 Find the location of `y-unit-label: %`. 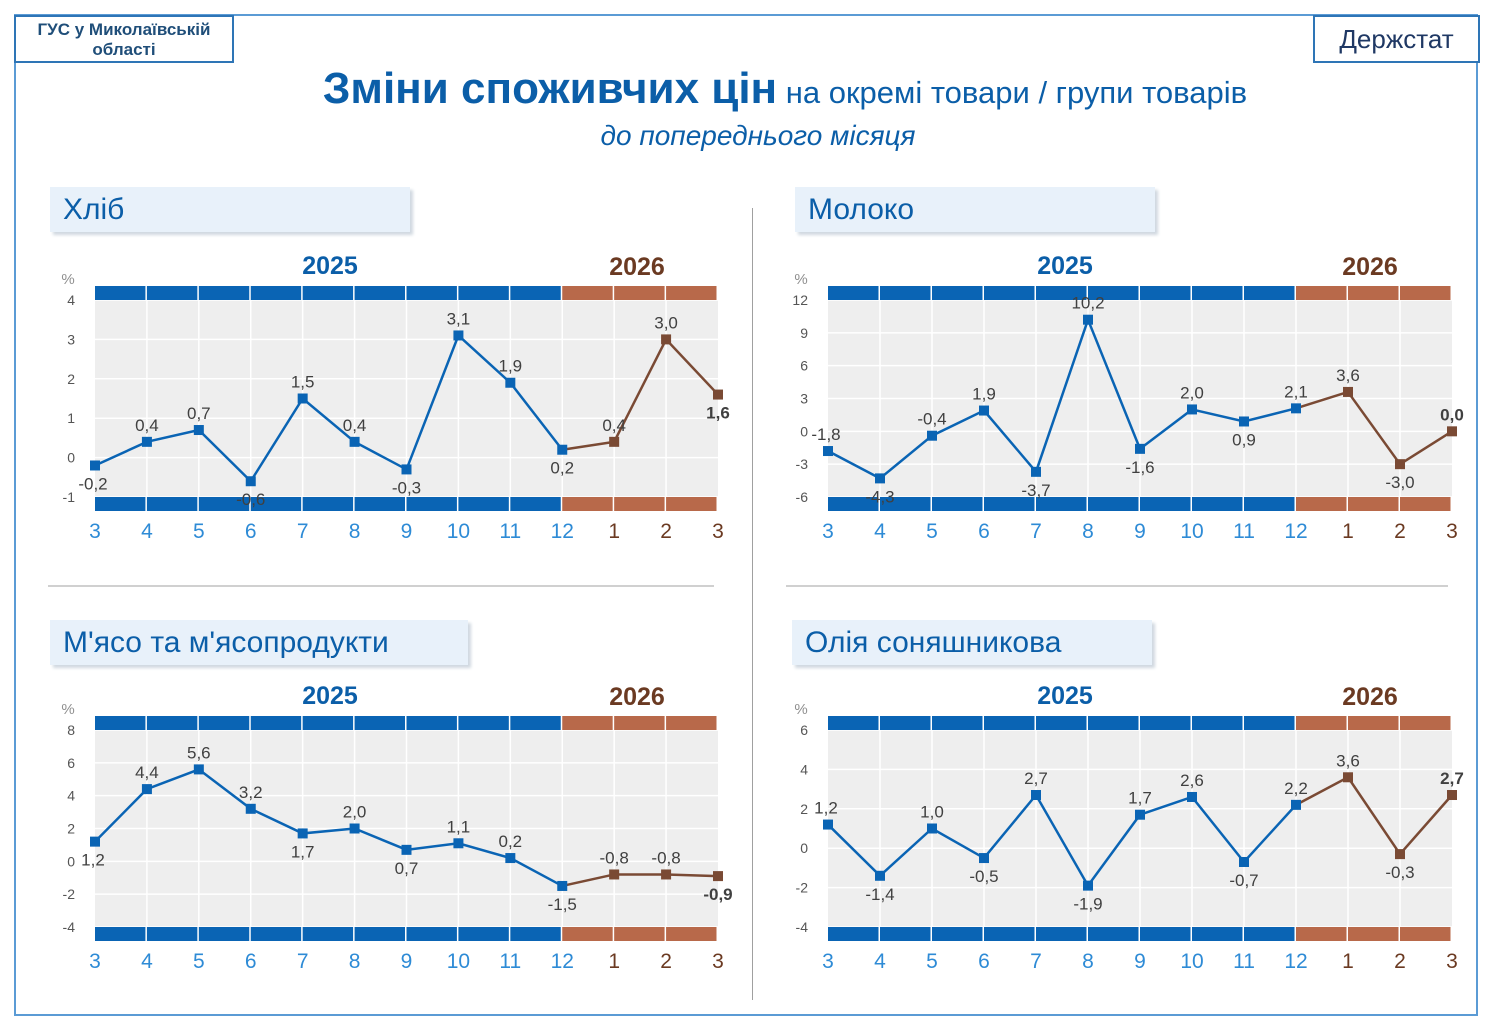

y-unit-label: % is located at coordinates (800, 279).